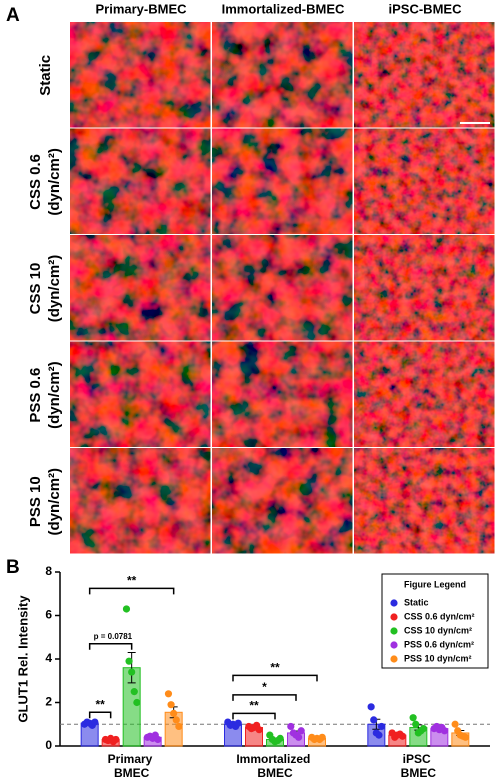 Image resolution: width=498 pixels, height=780 pixels. What do you see at coordinates (283, 8) in the screenshot?
I see `column-header: Immortalized-BMEC` at bounding box center [283, 8].